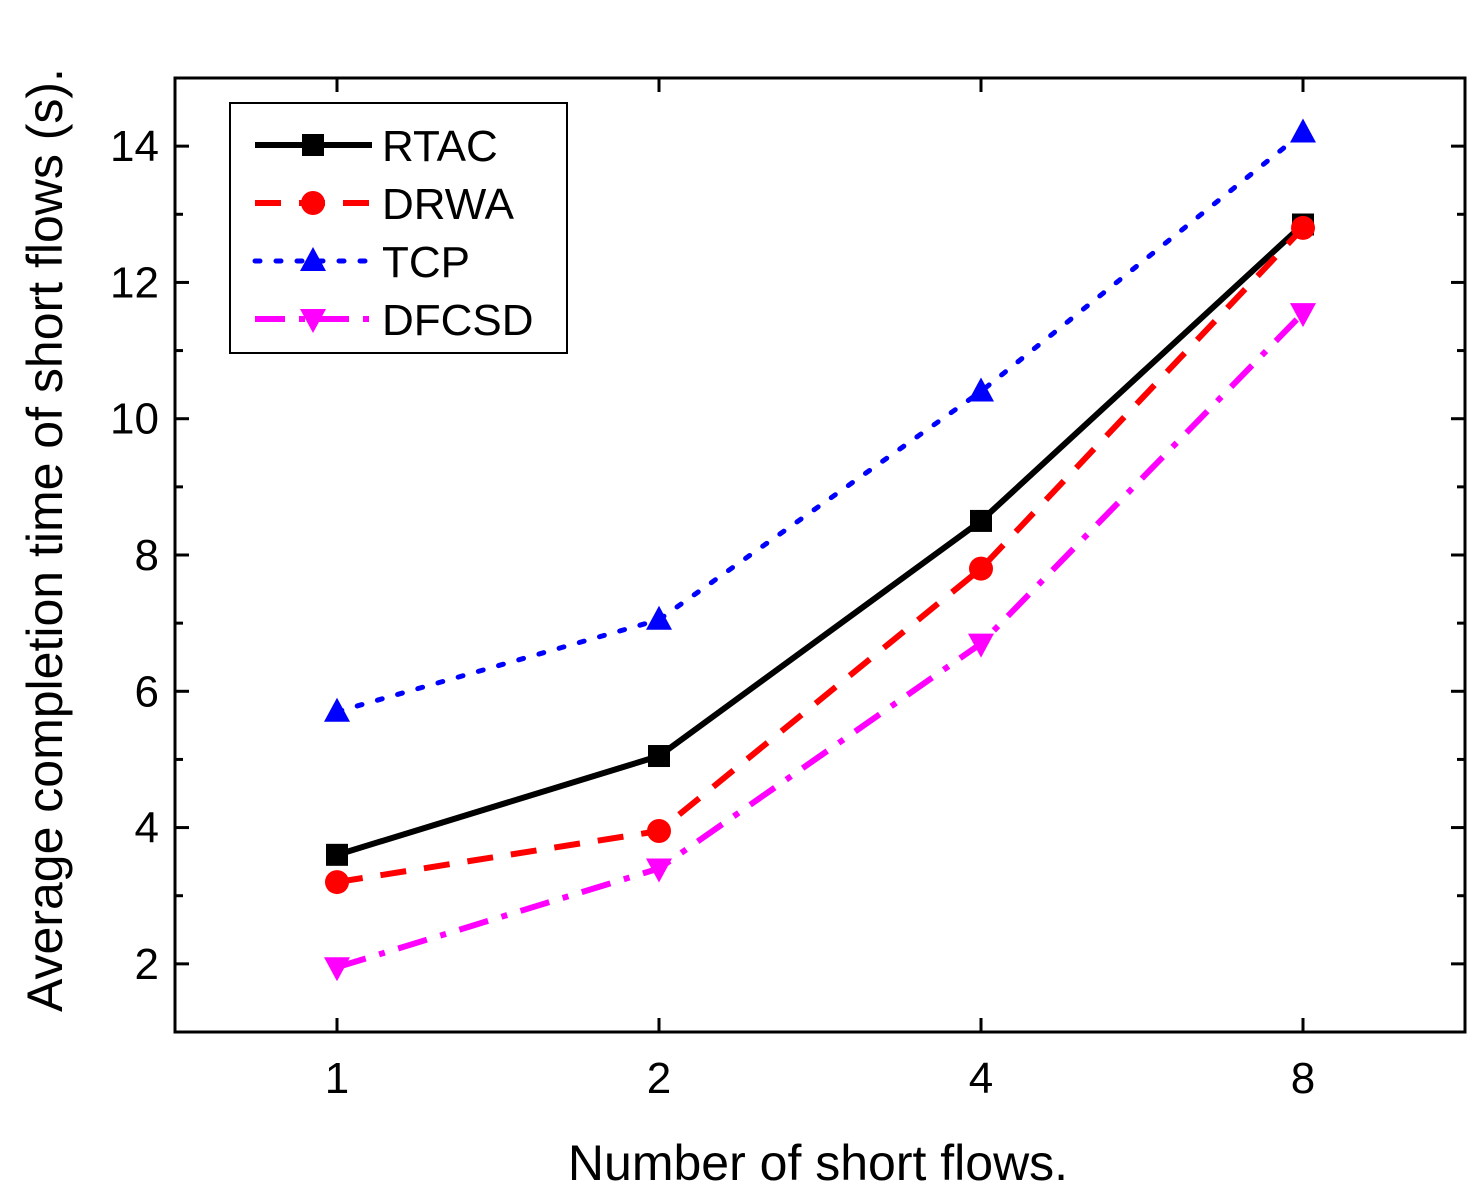 Image resolution: width=1483 pixels, height=1204 pixels. What do you see at coordinates (134, 282) in the screenshot?
I see `y-tick-label: 12` at bounding box center [134, 282].